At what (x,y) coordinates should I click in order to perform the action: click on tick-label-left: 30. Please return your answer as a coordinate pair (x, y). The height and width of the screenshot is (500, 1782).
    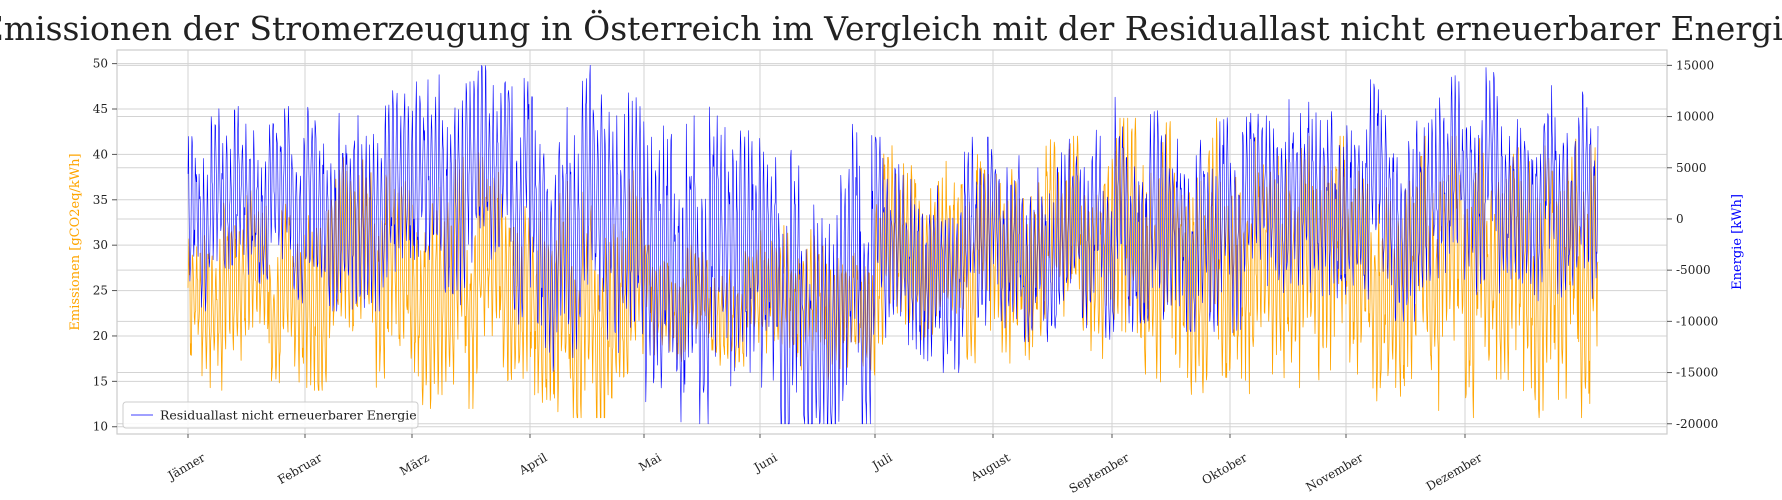
    Looking at the image, I should click on (100, 245).